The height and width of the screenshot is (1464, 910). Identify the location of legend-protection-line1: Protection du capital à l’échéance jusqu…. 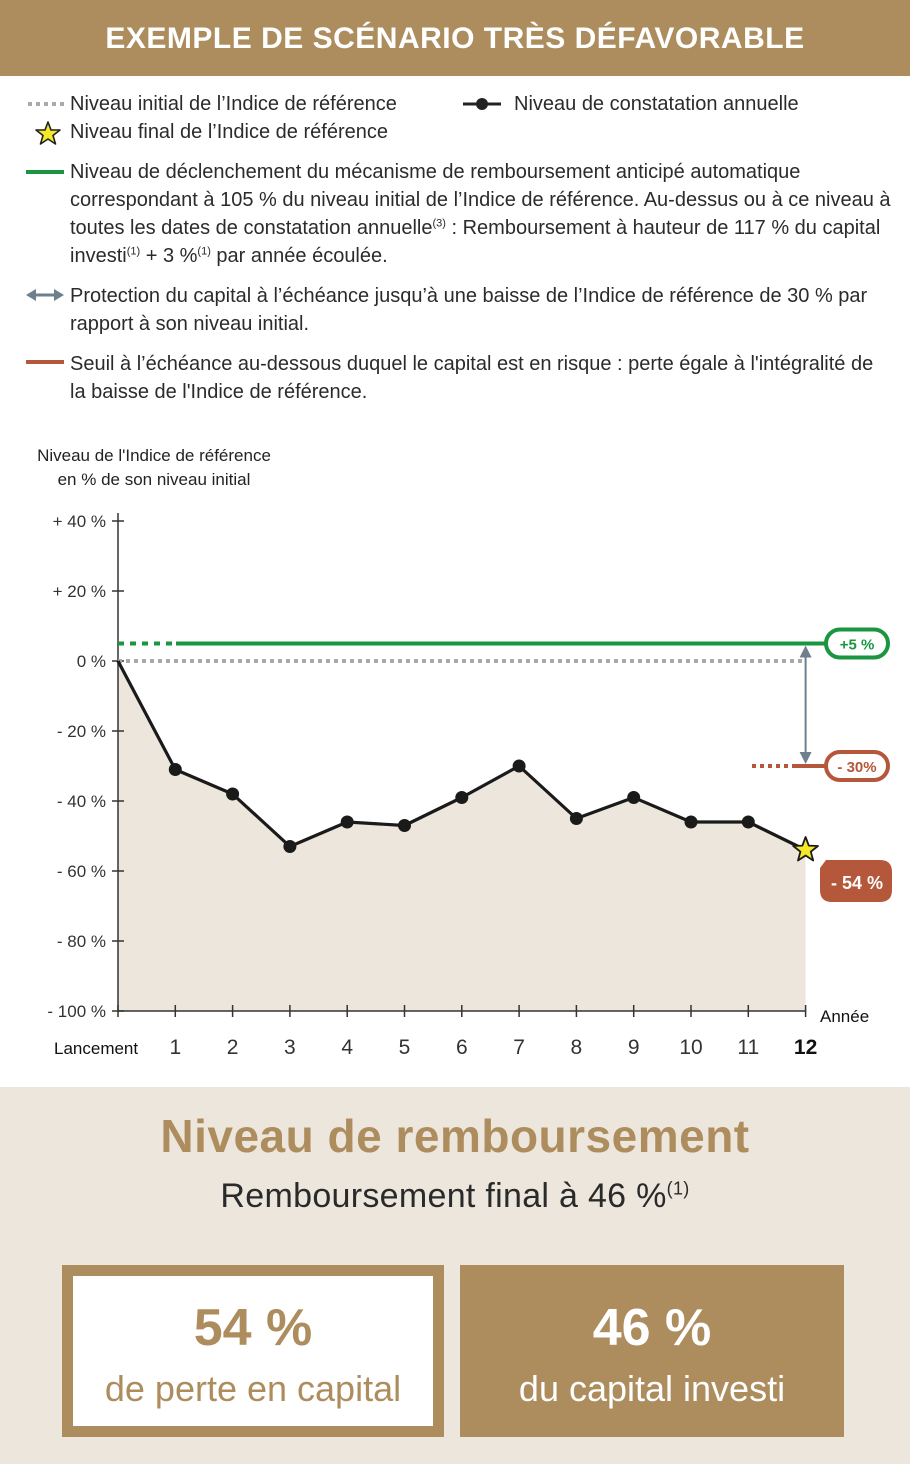
(469, 296).